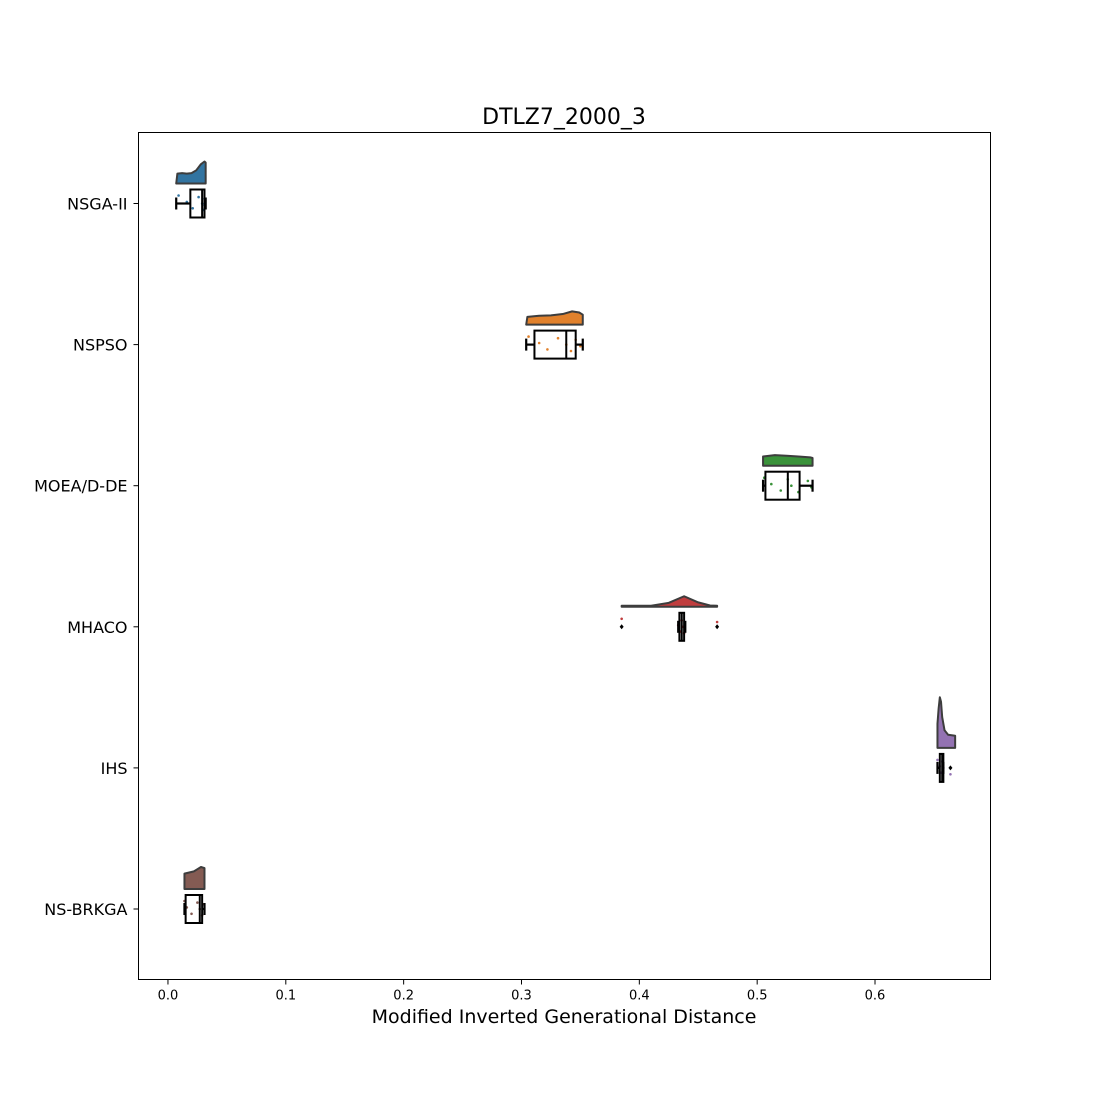 This screenshot has width=1100, height=1100. Describe the element at coordinates (285, 996) in the screenshot. I see `x-tick-label: 0.1` at that location.